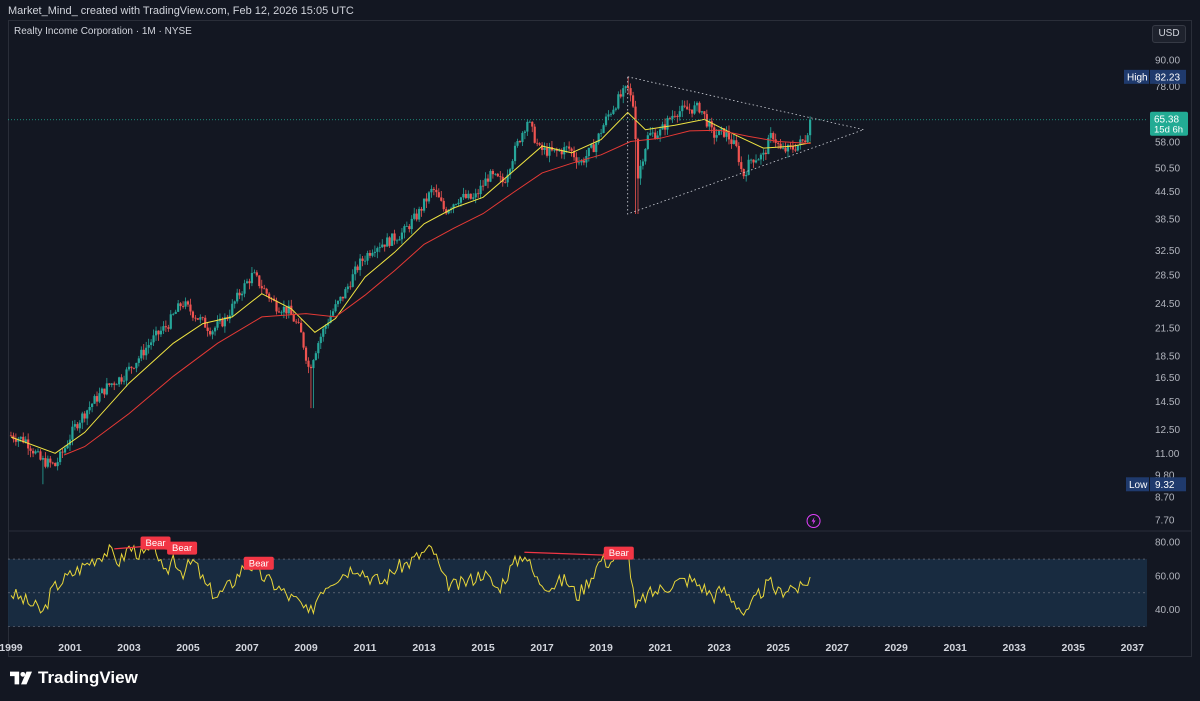 The image size is (1200, 701). Describe the element at coordinates (542, 648) in the screenshot. I see `time-axis-label: 2017` at that location.